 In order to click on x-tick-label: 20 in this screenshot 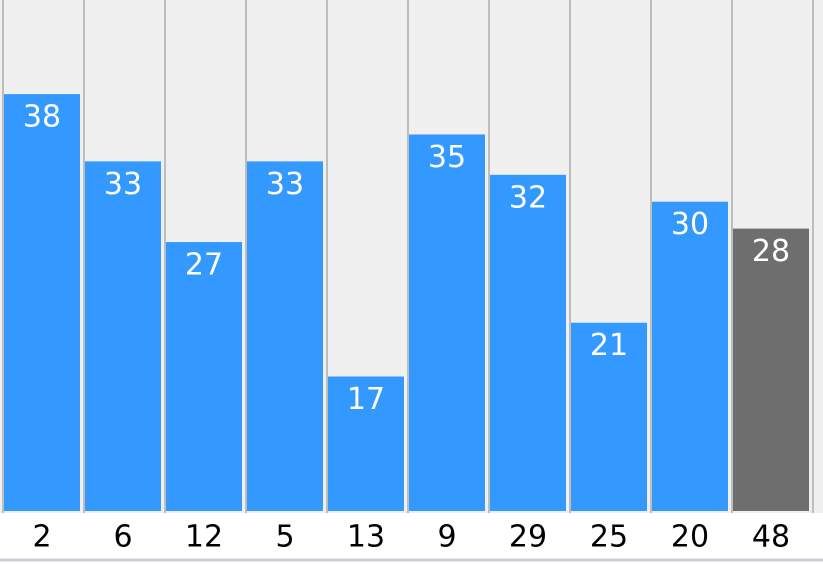, I will do `click(690, 537)`.